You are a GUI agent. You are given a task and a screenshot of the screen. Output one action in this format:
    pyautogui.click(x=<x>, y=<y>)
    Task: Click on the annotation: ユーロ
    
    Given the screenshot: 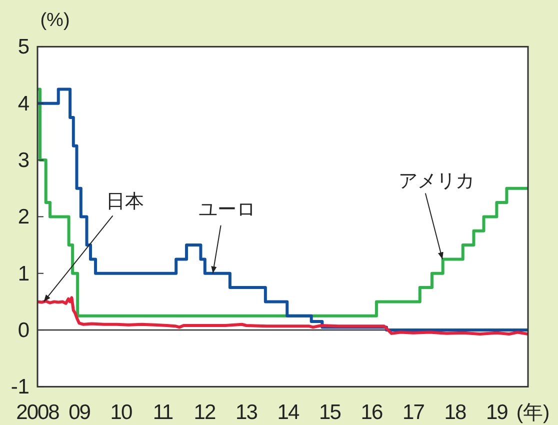 What is the action you would take?
    pyautogui.click(x=227, y=209)
    